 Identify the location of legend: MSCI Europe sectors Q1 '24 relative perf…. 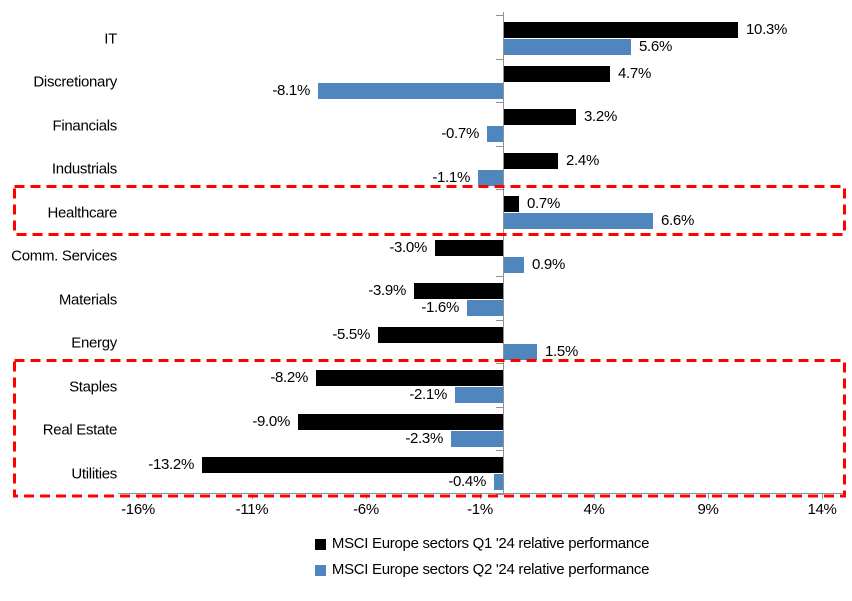
(482, 561).